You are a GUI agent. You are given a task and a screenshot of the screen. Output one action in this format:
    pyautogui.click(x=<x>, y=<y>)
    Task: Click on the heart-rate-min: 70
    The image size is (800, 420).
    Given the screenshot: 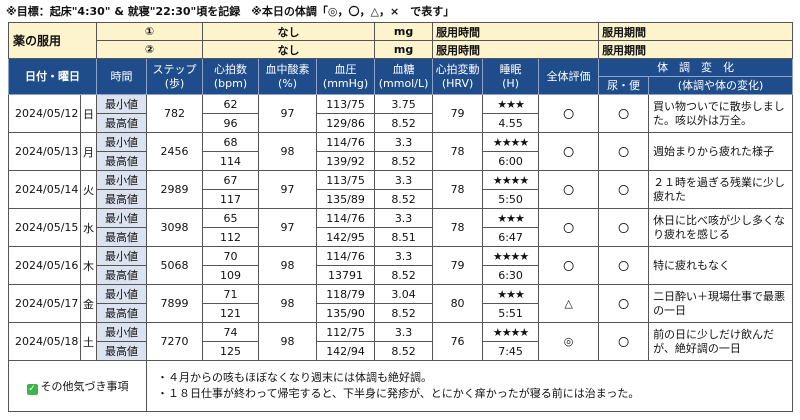 What is the action you would take?
    pyautogui.click(x=231, y=256)
    